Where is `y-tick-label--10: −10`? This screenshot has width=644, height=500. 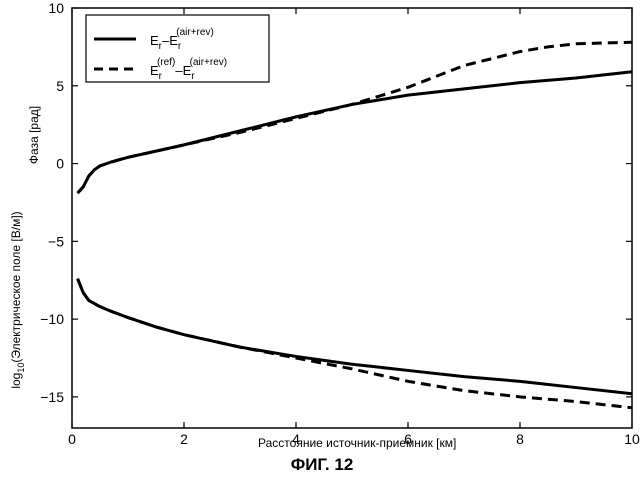
y-tick-label--10: −10 is located at coordinates (52, 319).